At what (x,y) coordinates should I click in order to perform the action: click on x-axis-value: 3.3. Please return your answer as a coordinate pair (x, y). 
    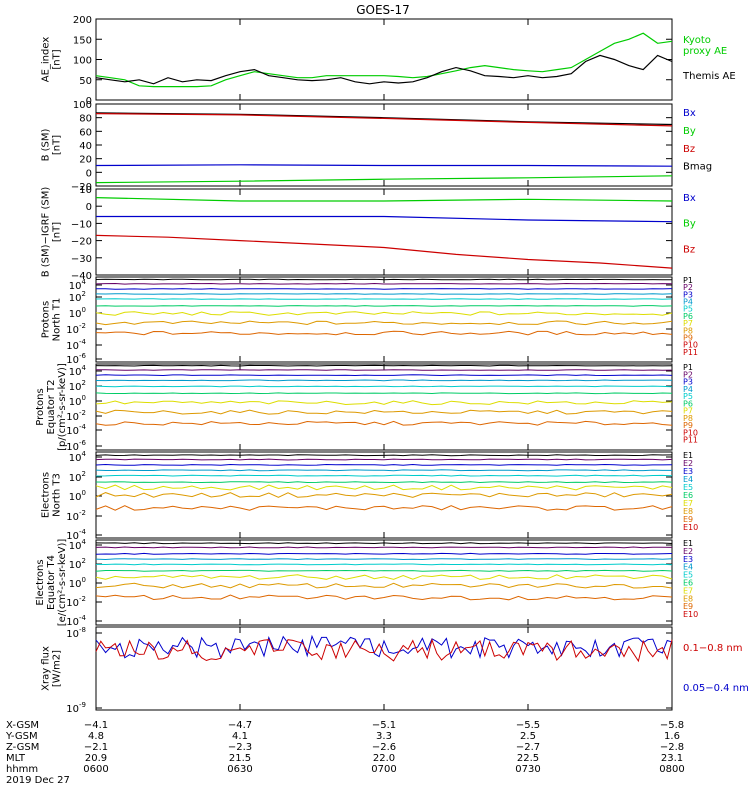
    Looking at the image, I should click on (384, 736).